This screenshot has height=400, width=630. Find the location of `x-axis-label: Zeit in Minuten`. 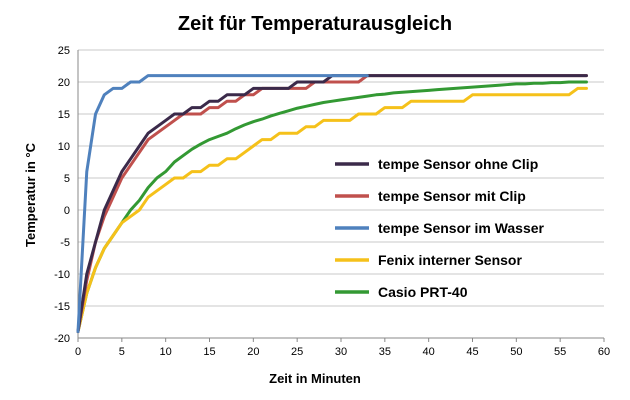

x-axis-label: Zeit in Minuten is located at coordinates (315, 378).